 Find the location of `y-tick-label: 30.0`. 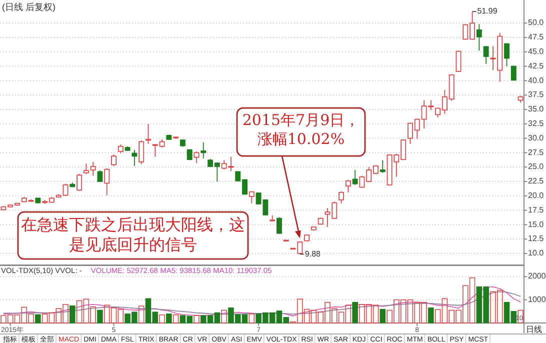

y-tick-label: 30.0 is located at coordinates (536, 137).